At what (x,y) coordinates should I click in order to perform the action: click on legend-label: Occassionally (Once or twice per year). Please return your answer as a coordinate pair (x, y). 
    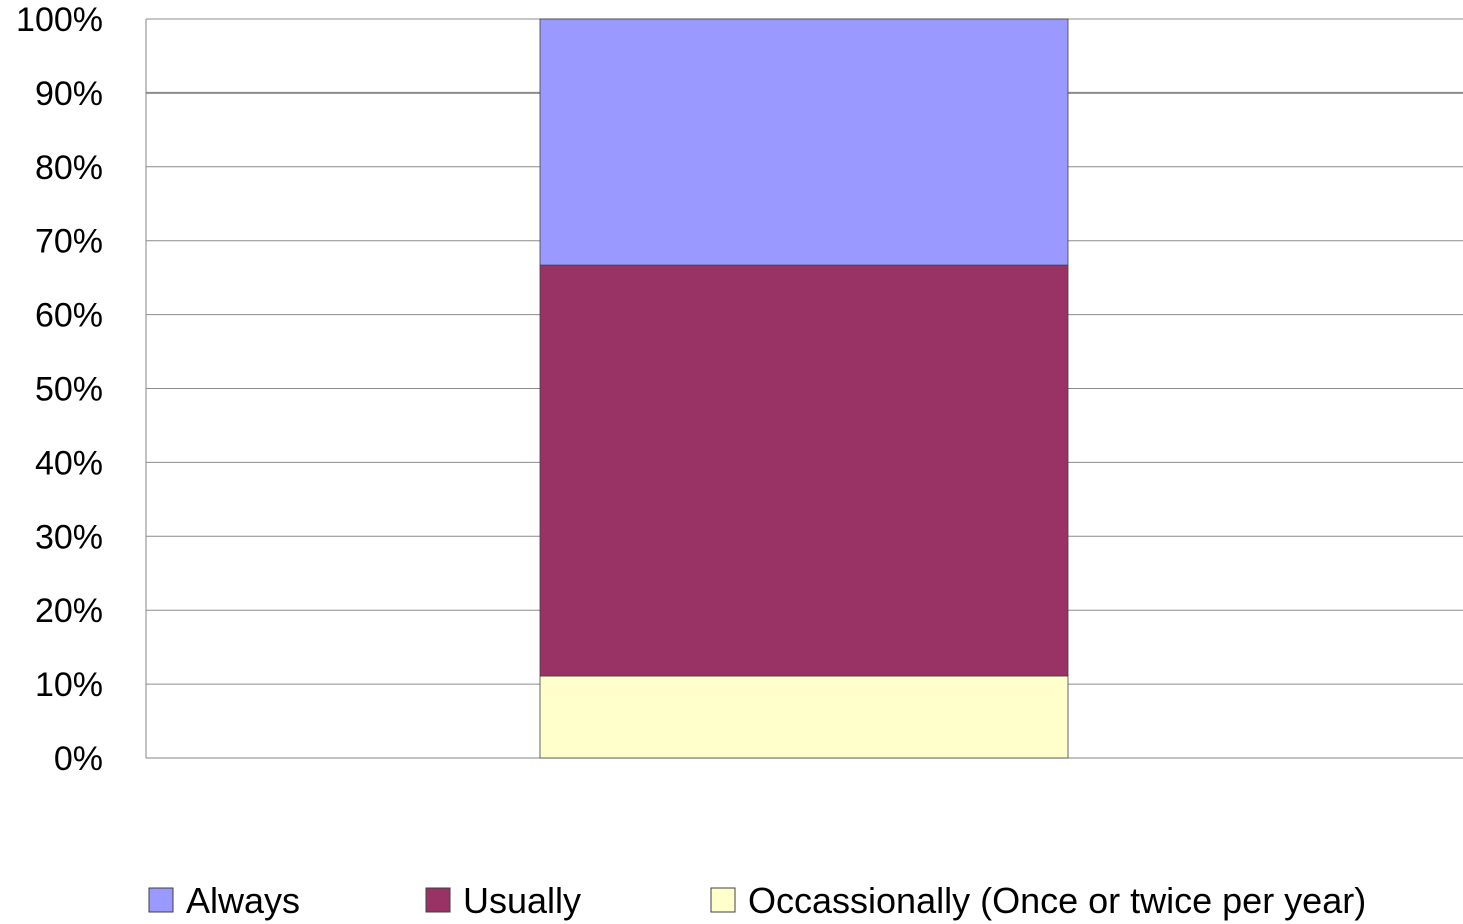
    Looking at the image, I should click on (1057, 900).